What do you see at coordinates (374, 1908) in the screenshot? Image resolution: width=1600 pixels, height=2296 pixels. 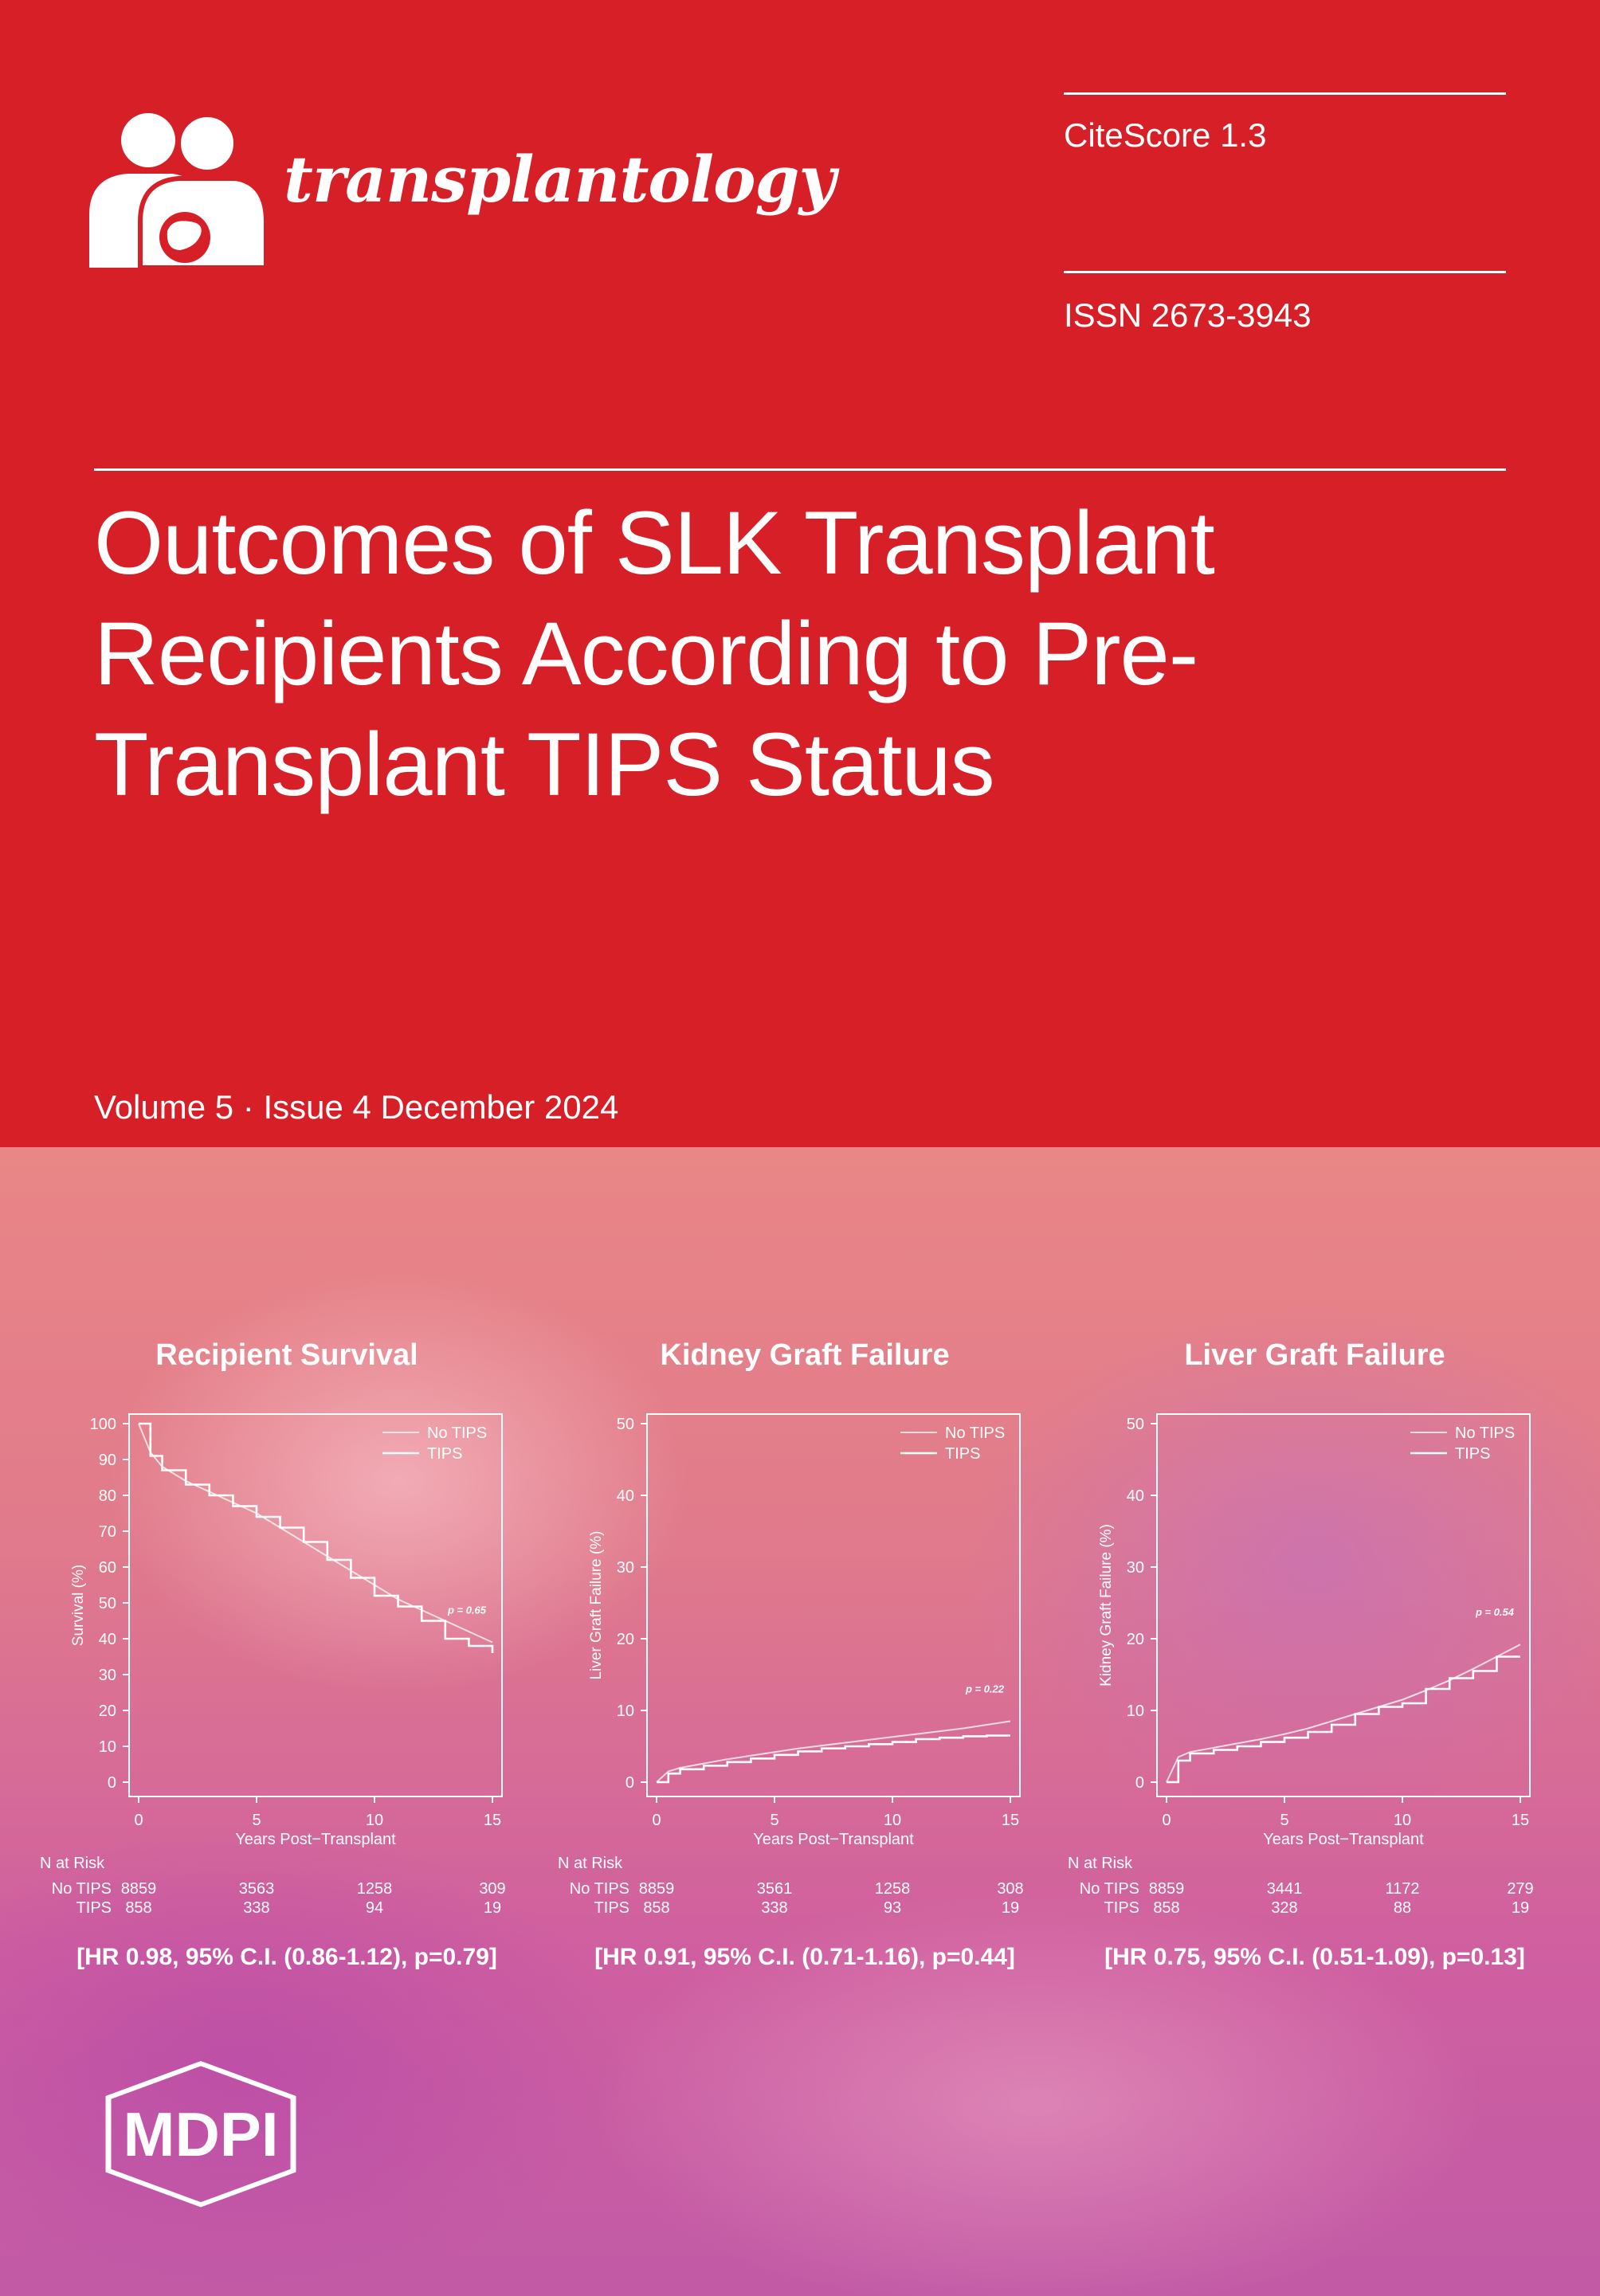 I see `risk-value: 94` at bounding box center [374, 1908].